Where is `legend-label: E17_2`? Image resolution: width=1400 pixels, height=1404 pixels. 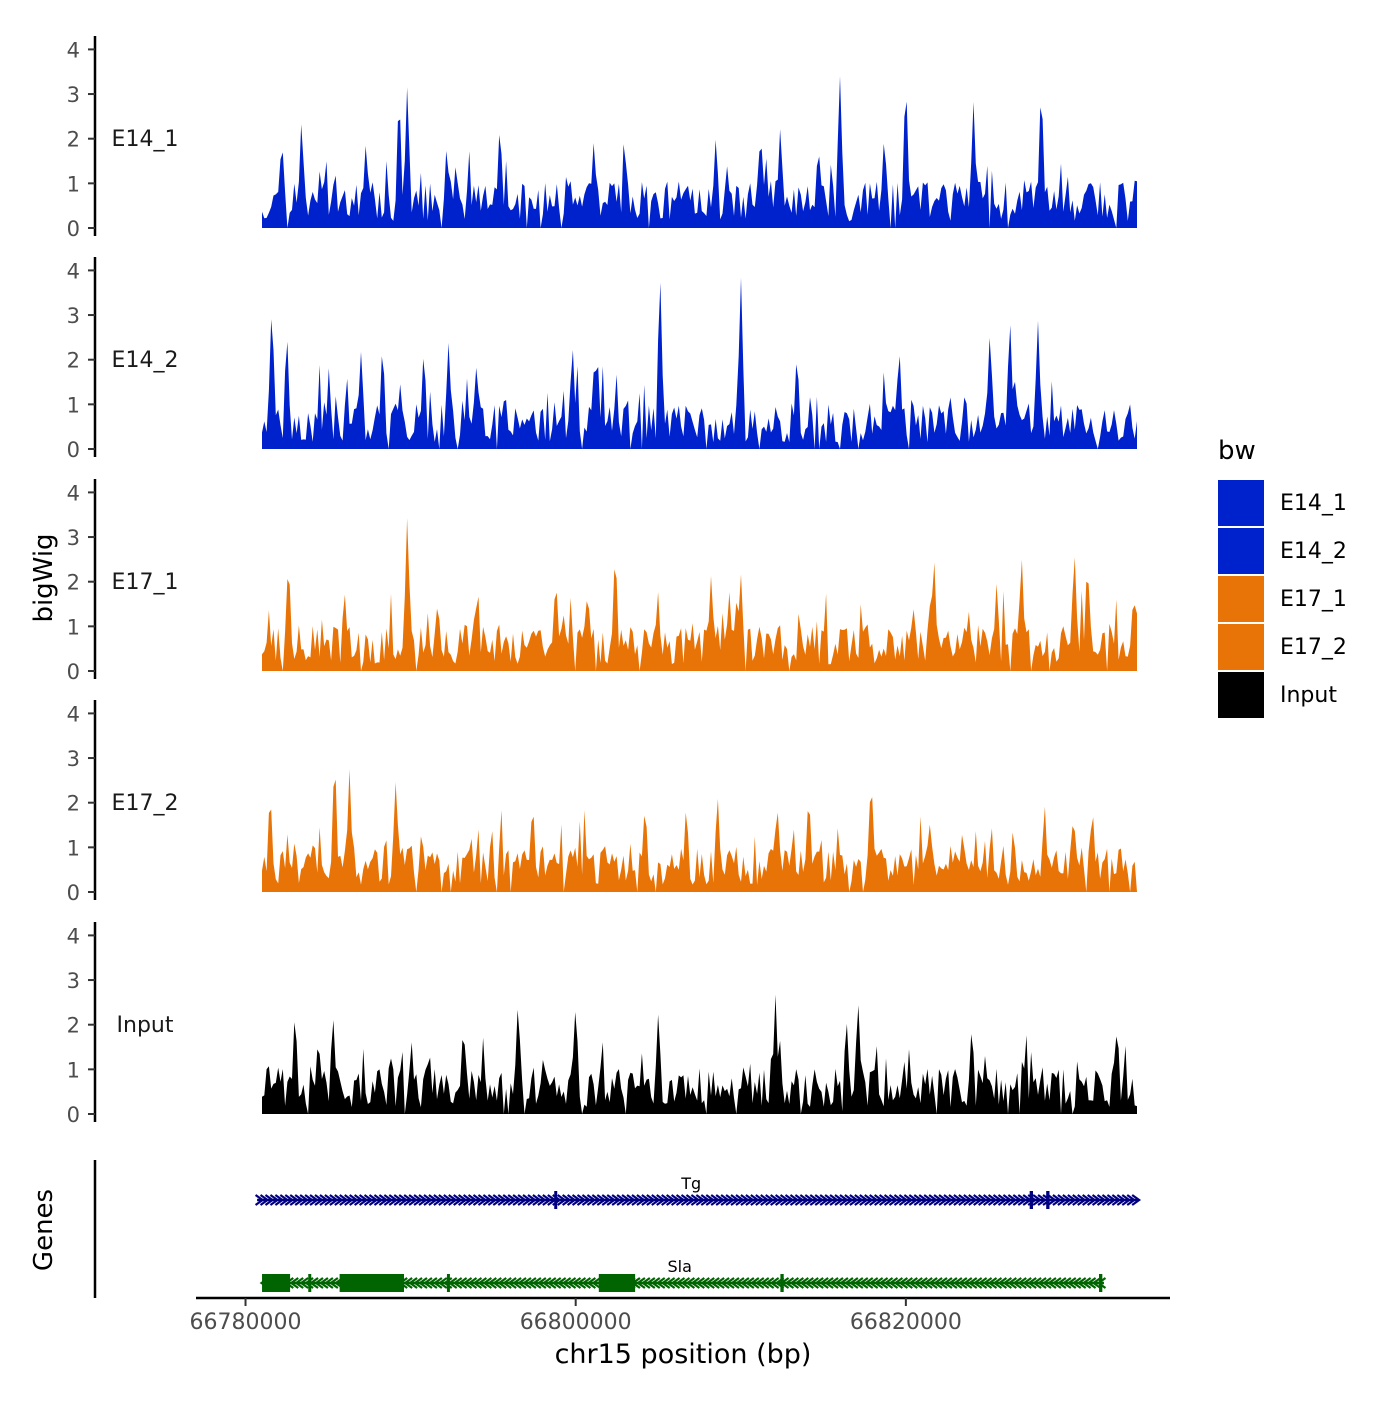
legend-label: E17_2 is located at coordinates (1313, 647).